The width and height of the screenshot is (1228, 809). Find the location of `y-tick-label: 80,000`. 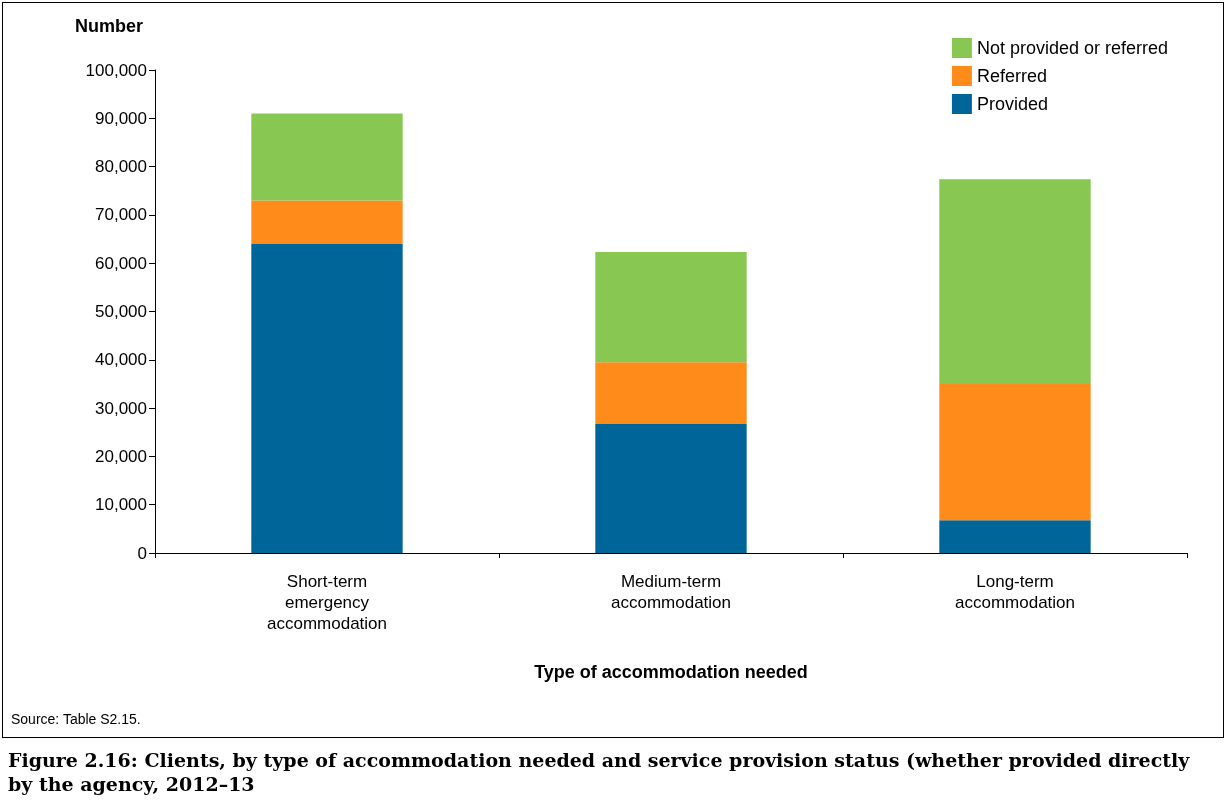

y-tick-label: 80,000 is located at coordinates (121, 167).